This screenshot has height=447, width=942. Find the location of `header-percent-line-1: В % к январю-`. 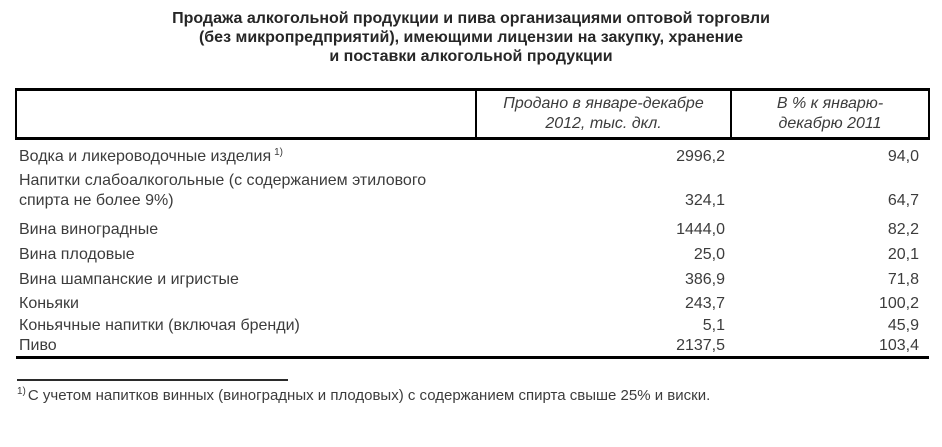

header-percent-line-1: В % к январю- is located at coordinates (830, 103).